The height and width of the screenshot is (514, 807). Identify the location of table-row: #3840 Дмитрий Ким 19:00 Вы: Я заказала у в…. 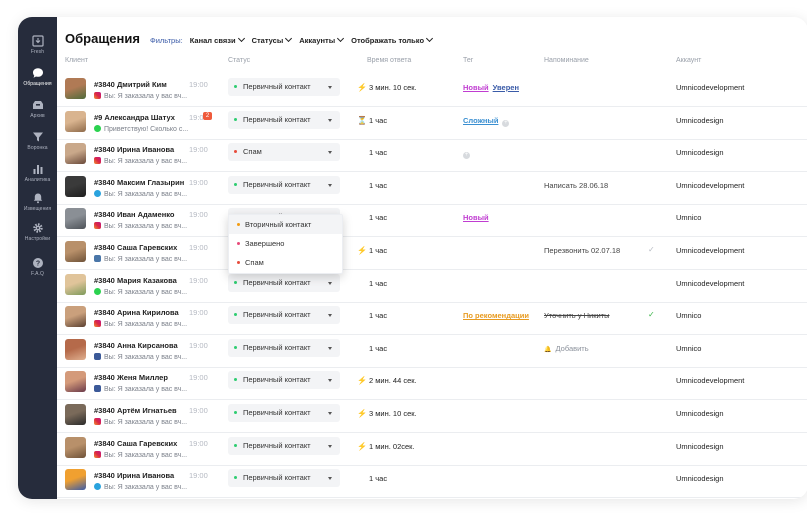
(432, 90).